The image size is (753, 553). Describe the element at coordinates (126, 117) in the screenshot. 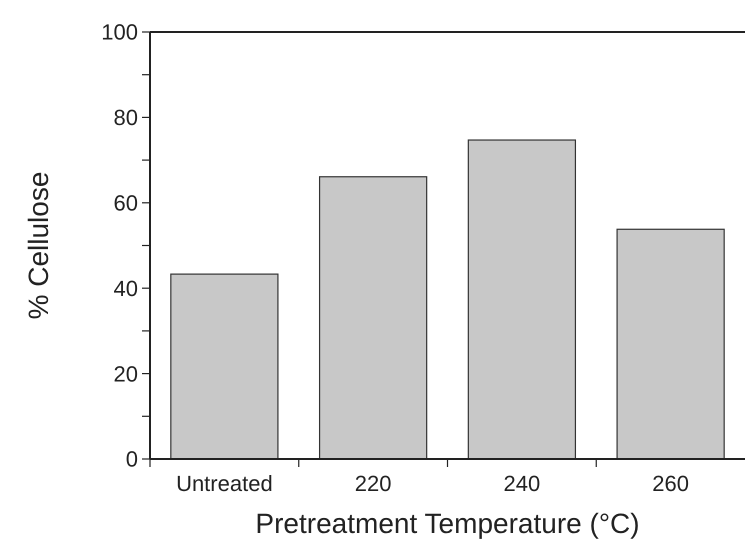

I see `y-tick-label: 80` at that location.